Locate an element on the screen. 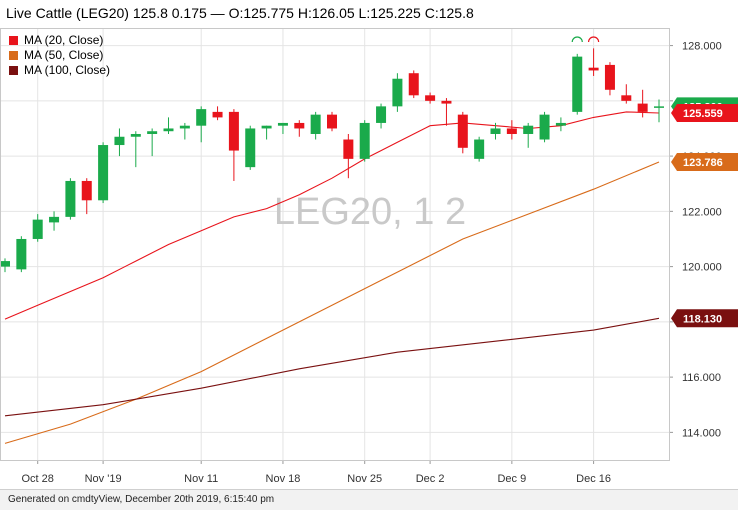  legend-swatch-ma100 is located at coordinates (13, 70).